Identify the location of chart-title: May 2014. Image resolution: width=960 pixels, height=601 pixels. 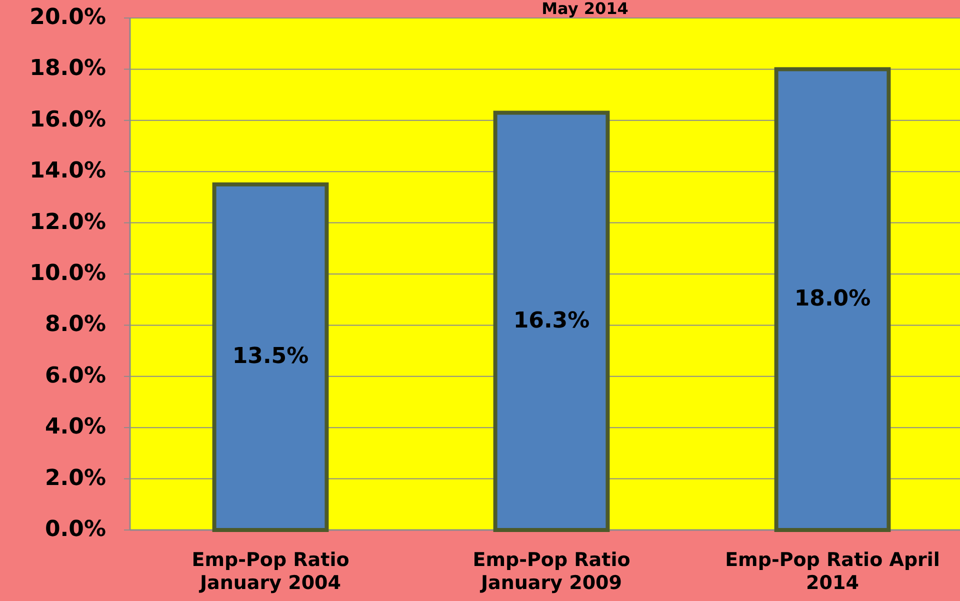
(585, 9).